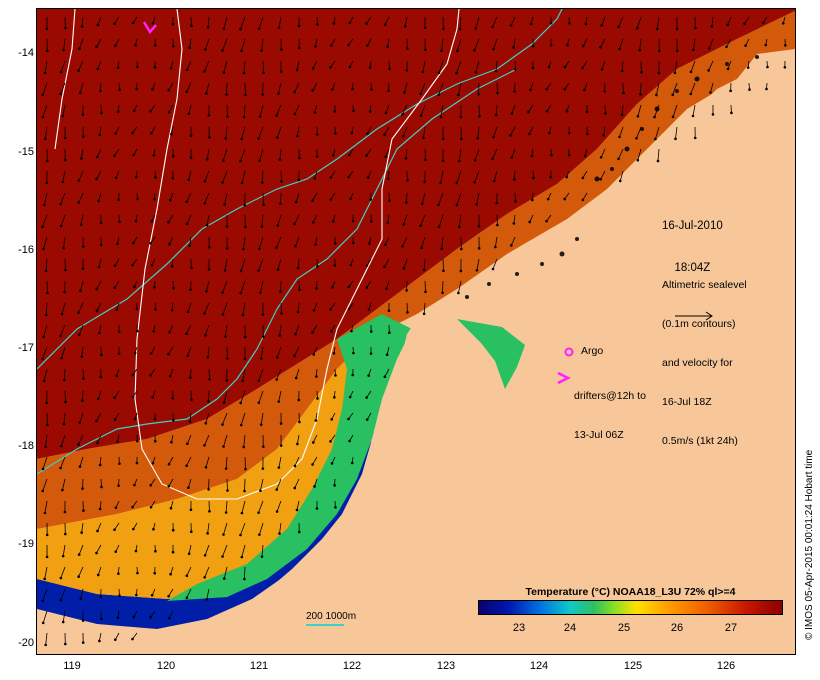 Image resolution: width=820 pixels, height=680 pixels. I want to click on lon-tick-label: 126, so click(726, 666).